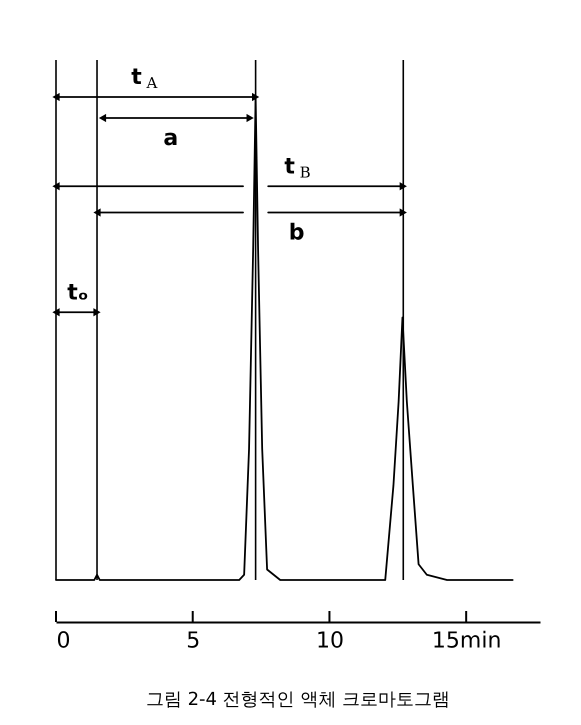 The image size is (581, 725). I want to click on text: 그림 2-4 전형적인 액체 크로마토그램, so click(298, 699).